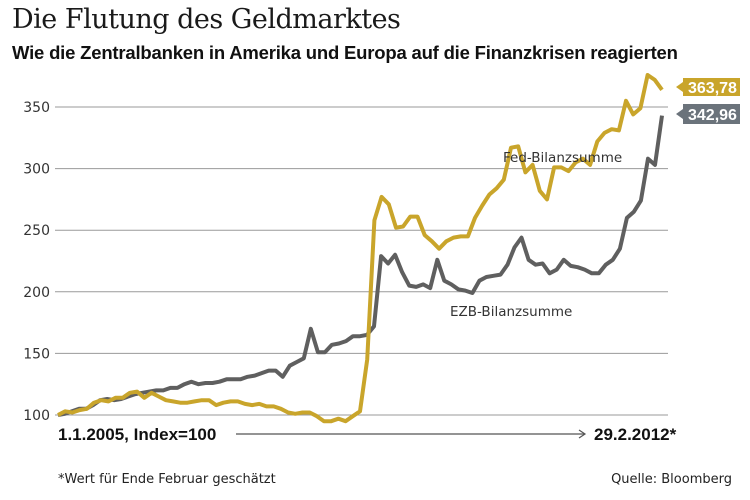 The image size is (750, 500). What do you see at coordinates (671, 479) in the screenshot?
I see `source-credit: Quelle: Bloomberg` at bounding box center [671, 479].